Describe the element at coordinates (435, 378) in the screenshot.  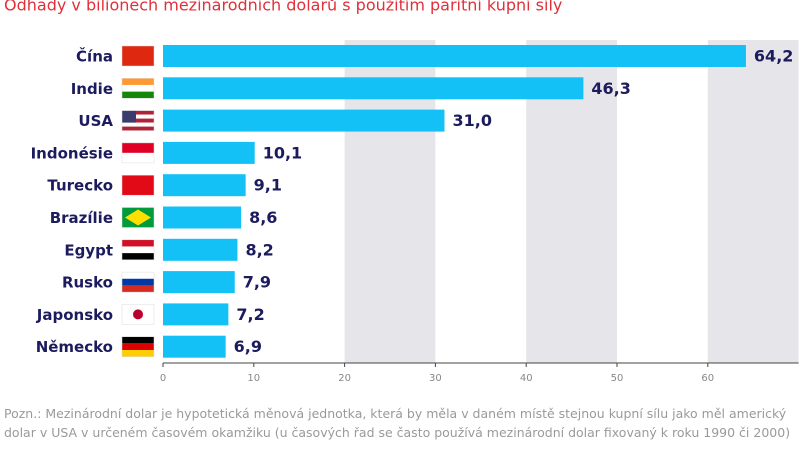
I see `x-tick-label: 30` at that location.